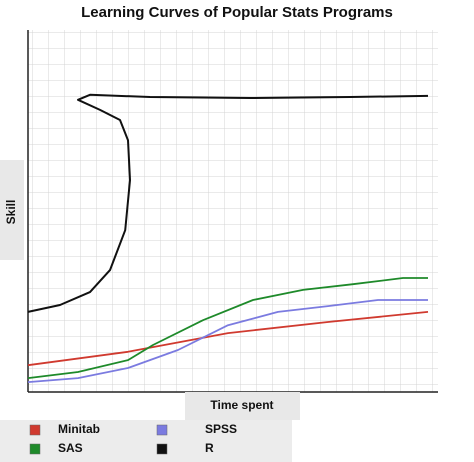 This screenshot has width=474, height=462. What do you see at coordinates (221, 429) in the screenshot?
I see `legend-label: SPSS` at bounding box center [221, 429].